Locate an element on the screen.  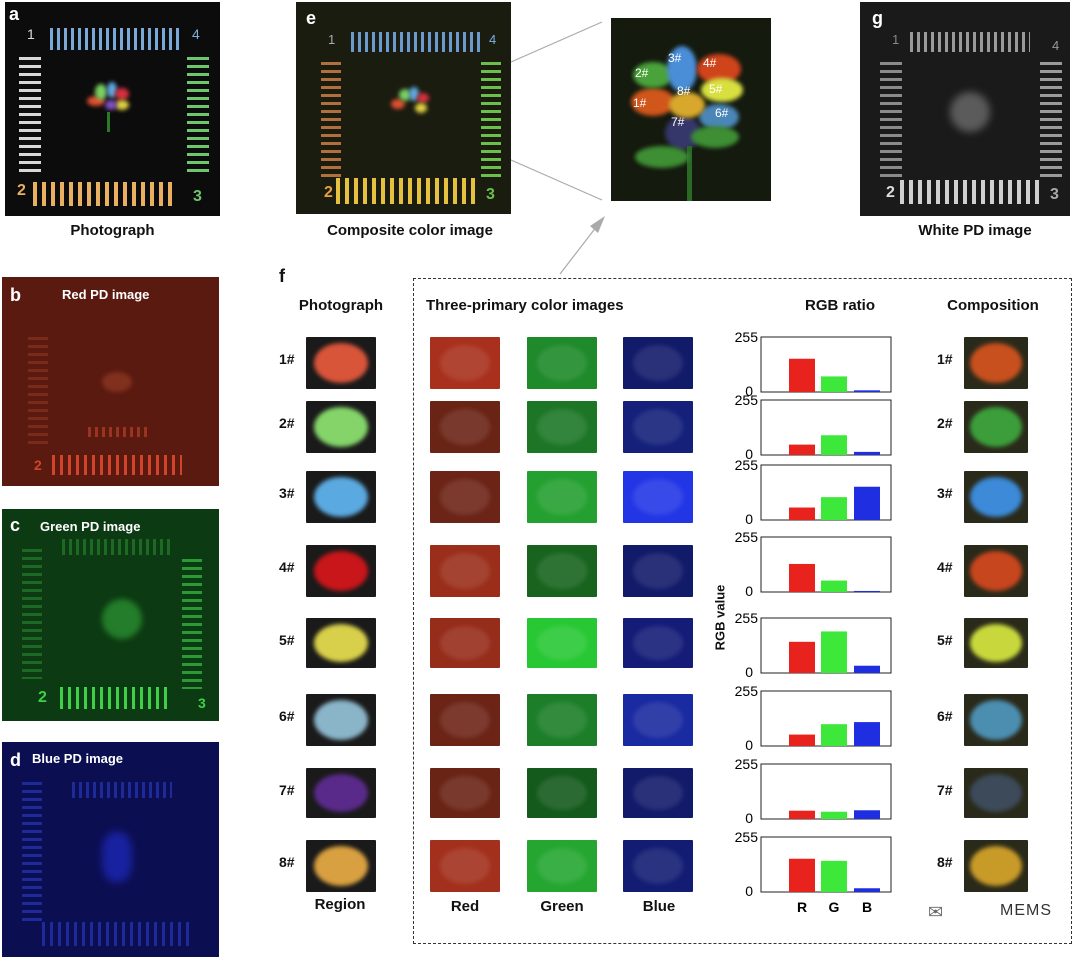
panel-g-number-3: 3 is located at coordinates (1054, 194).